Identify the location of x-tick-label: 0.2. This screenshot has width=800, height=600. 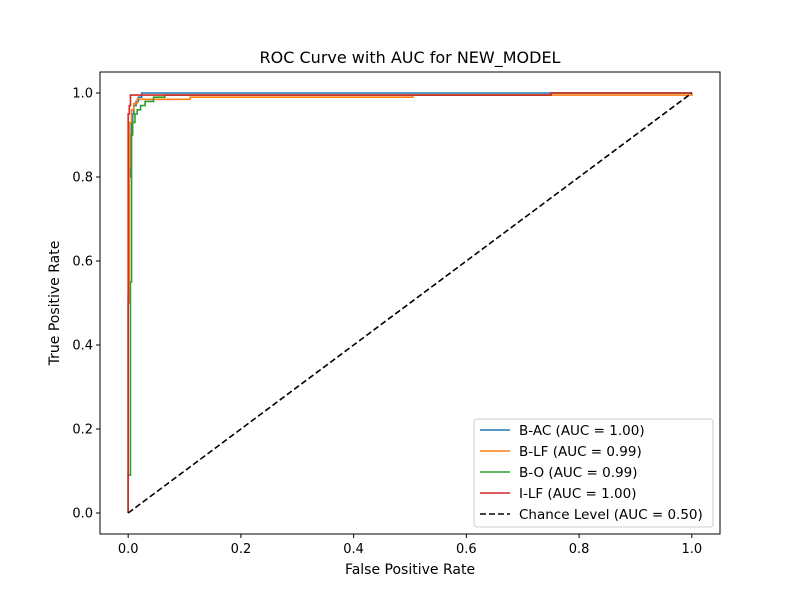
(241, 549).